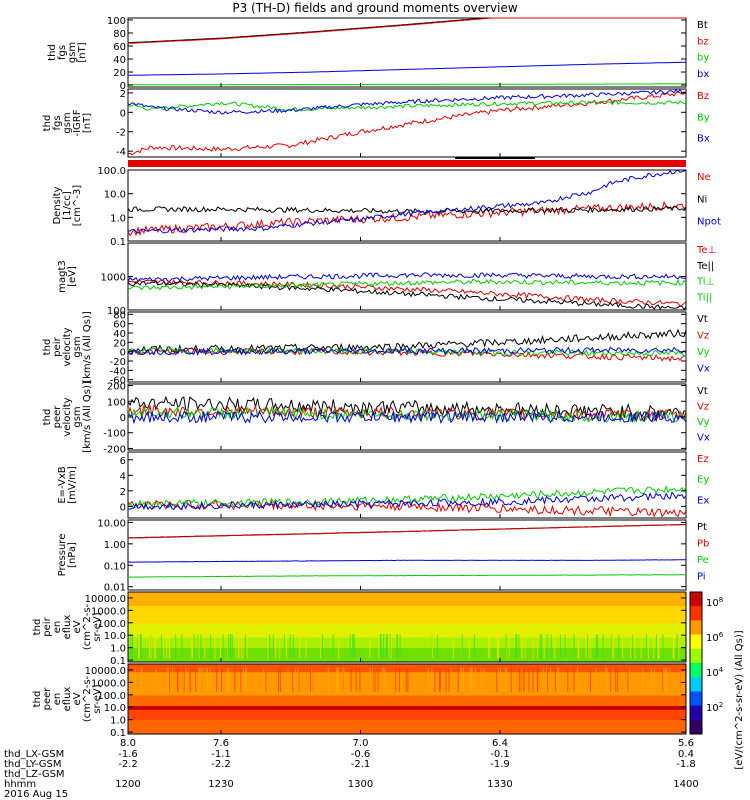  I want to click on y-axis-label: [nT], so click(87, 123).